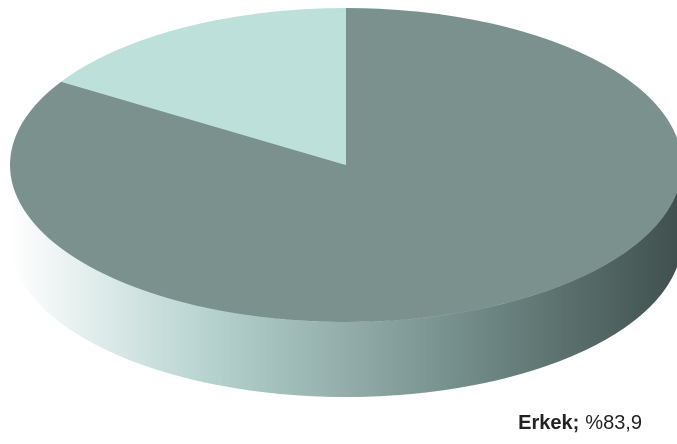 The height and width of the screenshot is (444, 677). Describe the element at coordinates (548, 423) in the screenshot. I see `category-label: Erkek;` at that location.